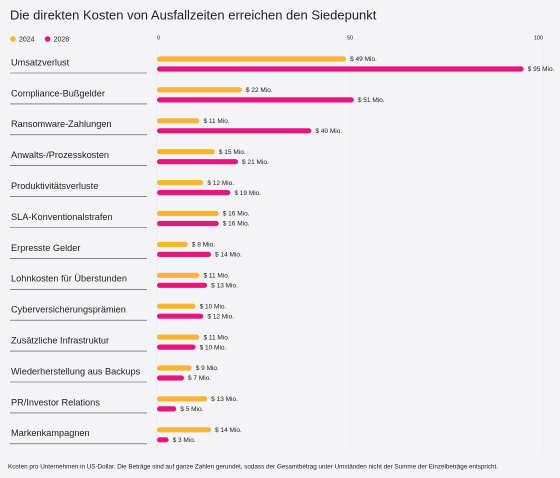  Describe the element at coordinates (60, 341) in the screenshot. I see `category-label: Zusätzliche Infrastruktur` at that location.